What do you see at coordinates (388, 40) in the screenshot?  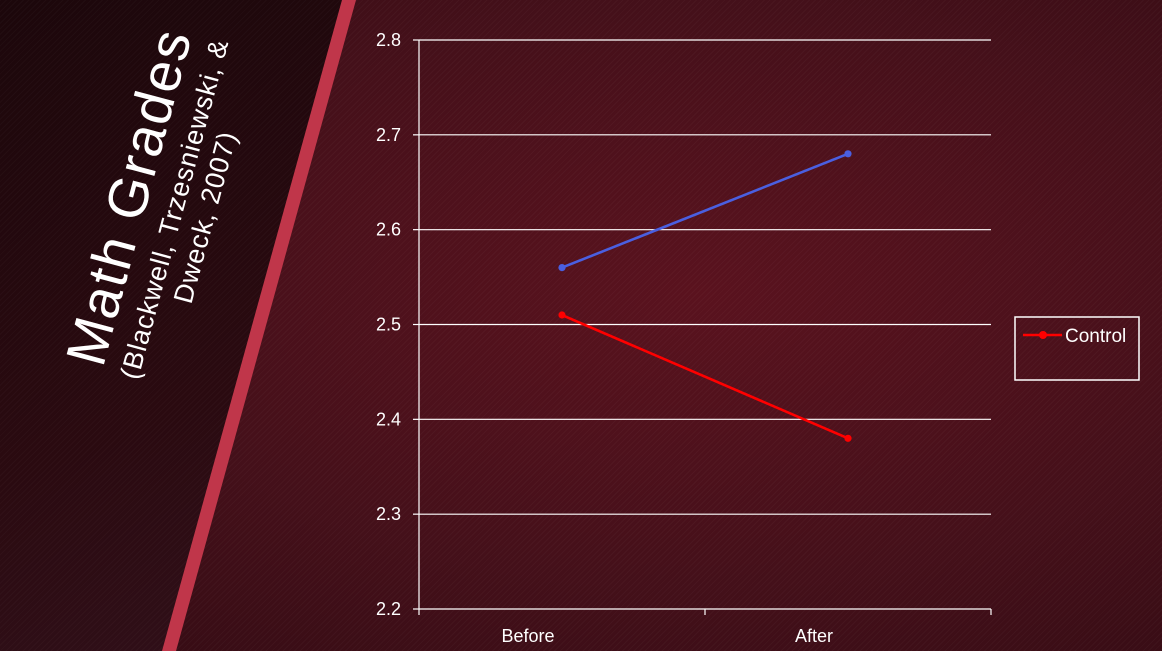 I see `y-tick-label: 2.8` at bounding box center [388, 40].